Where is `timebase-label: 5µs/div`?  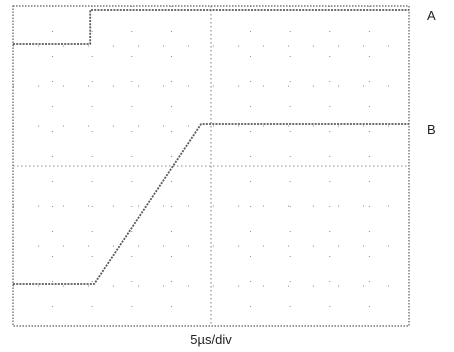 timebase-label: 5µs/div is located at coordinates (211, 339).